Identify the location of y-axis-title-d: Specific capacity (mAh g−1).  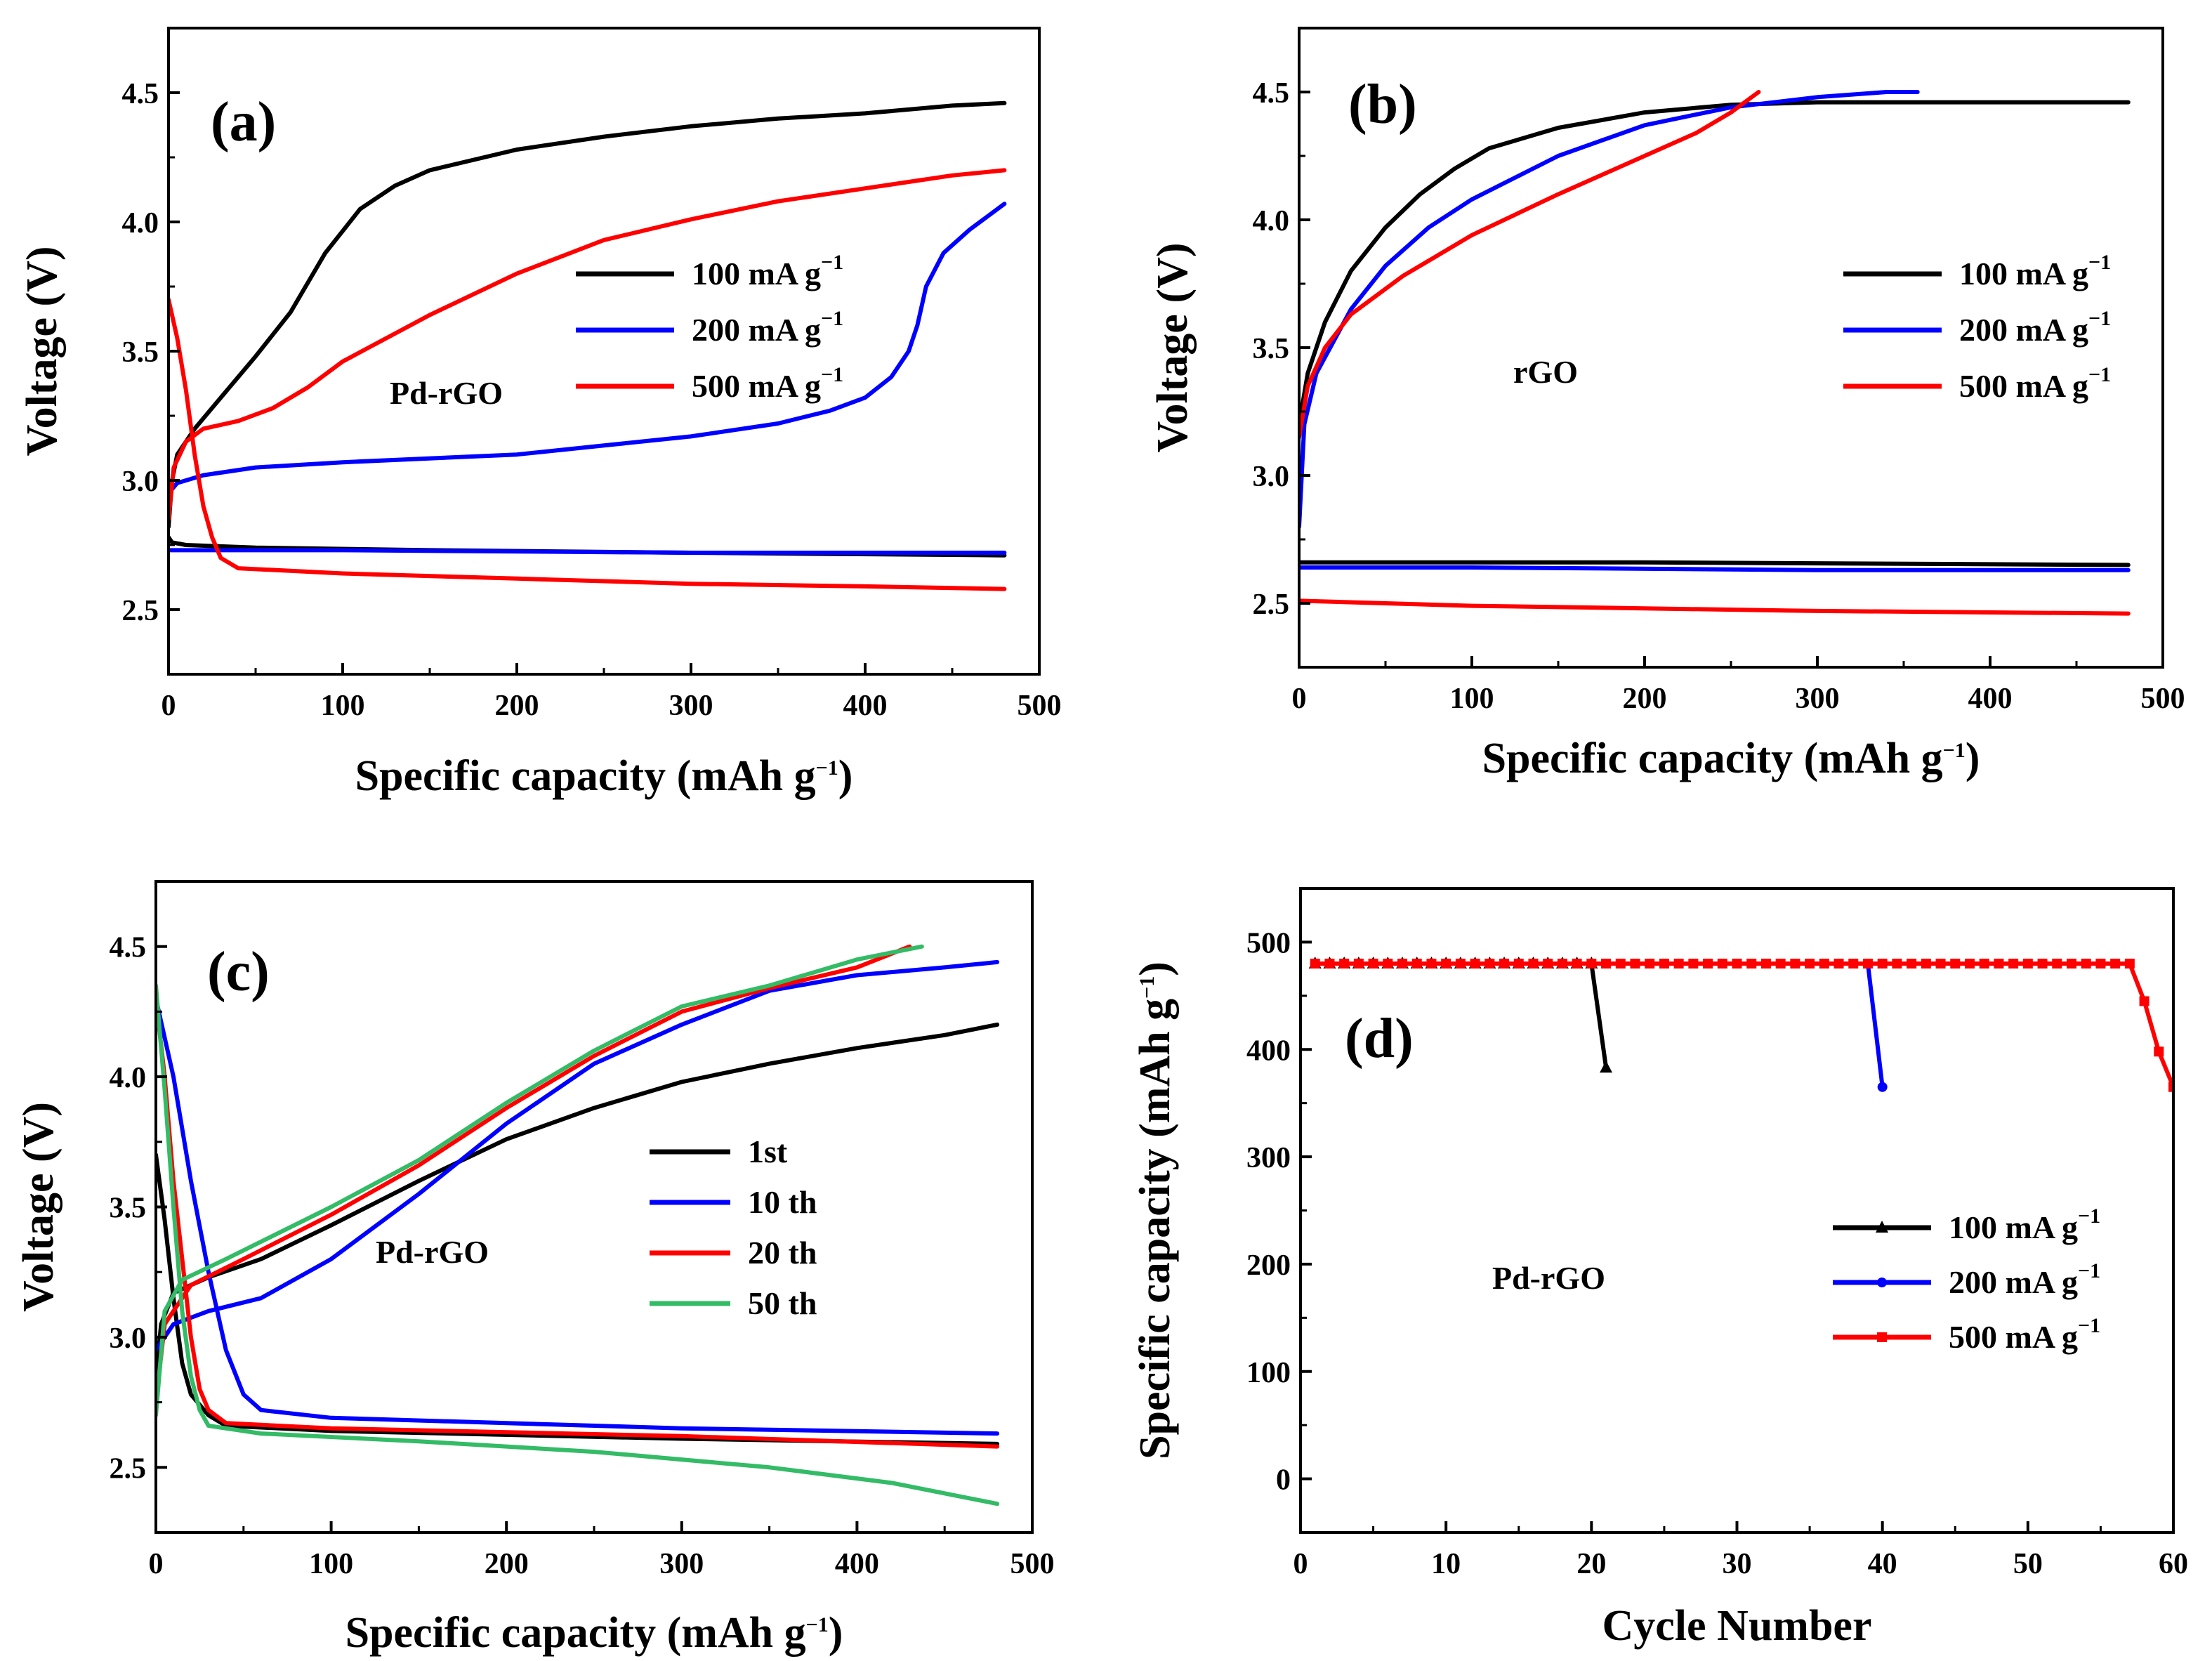
(1155, 1210).